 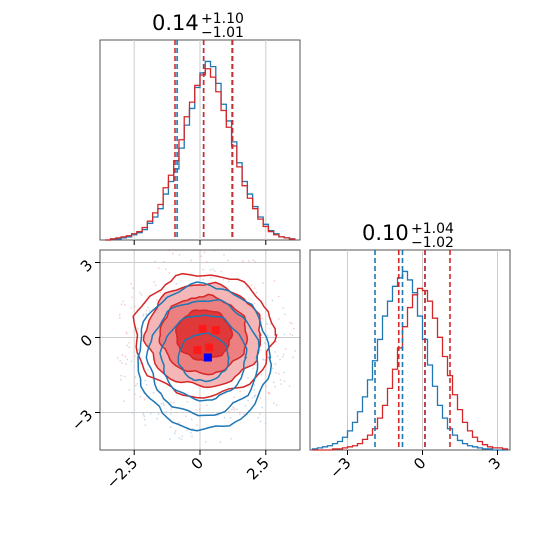 What do you see at coordinates (432, 229) in the screenshot?
I see `title-upper: +1.04` at bounding box center [432, 229].